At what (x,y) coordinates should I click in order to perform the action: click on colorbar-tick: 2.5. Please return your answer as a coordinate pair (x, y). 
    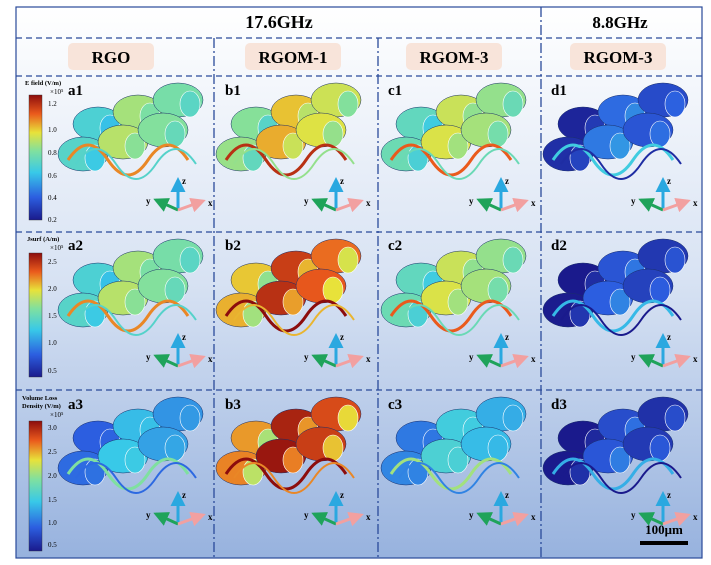
    Looking at the image, I should click on (52, 262).